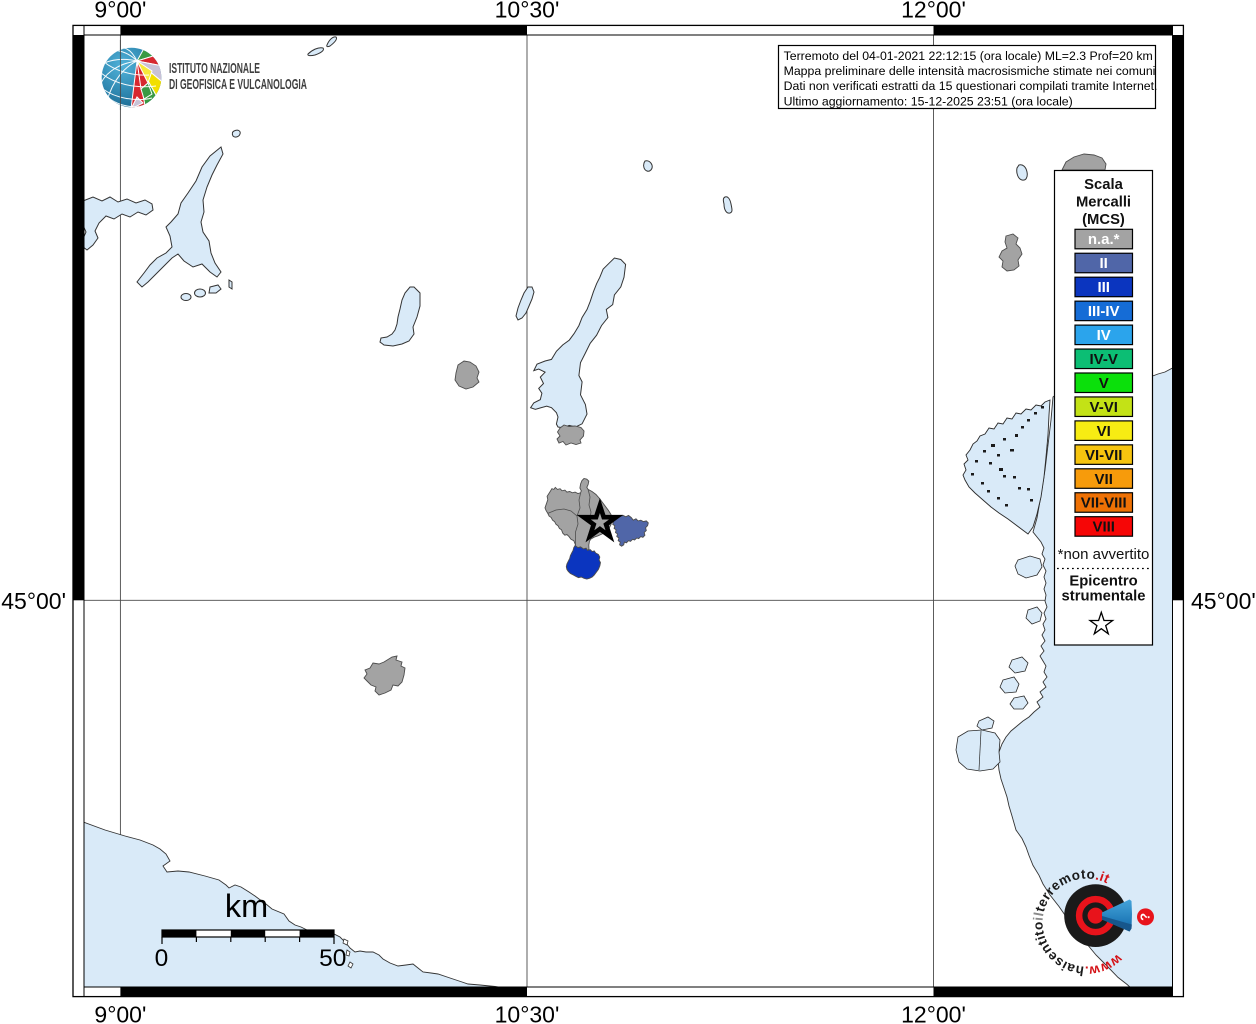 The height and width of the screenshot is (1024, 1256). Describe the element at coordinates (1103, 527) in the screenshot. I see `svg-text: VIII` at that location.